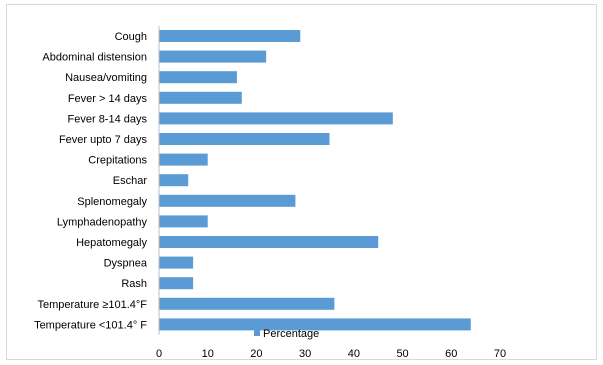  Describe the element at coordinates (305, 354) in the screenshot. I see `x-tick-label-30: 30` at that location.